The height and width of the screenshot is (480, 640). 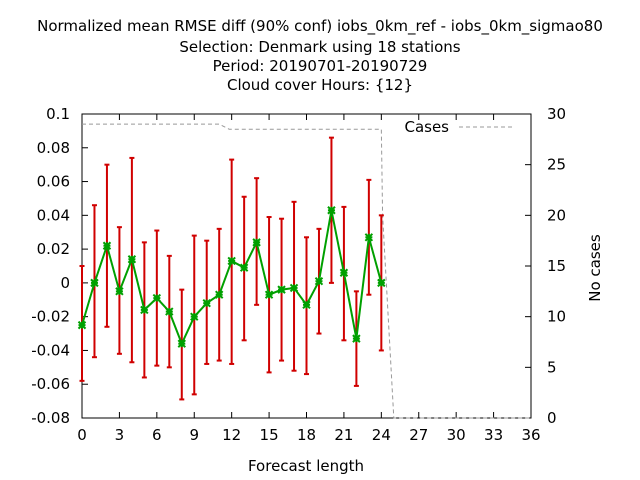 I want to click on y-tick-label: 0.06, so click(x=53, y=182).